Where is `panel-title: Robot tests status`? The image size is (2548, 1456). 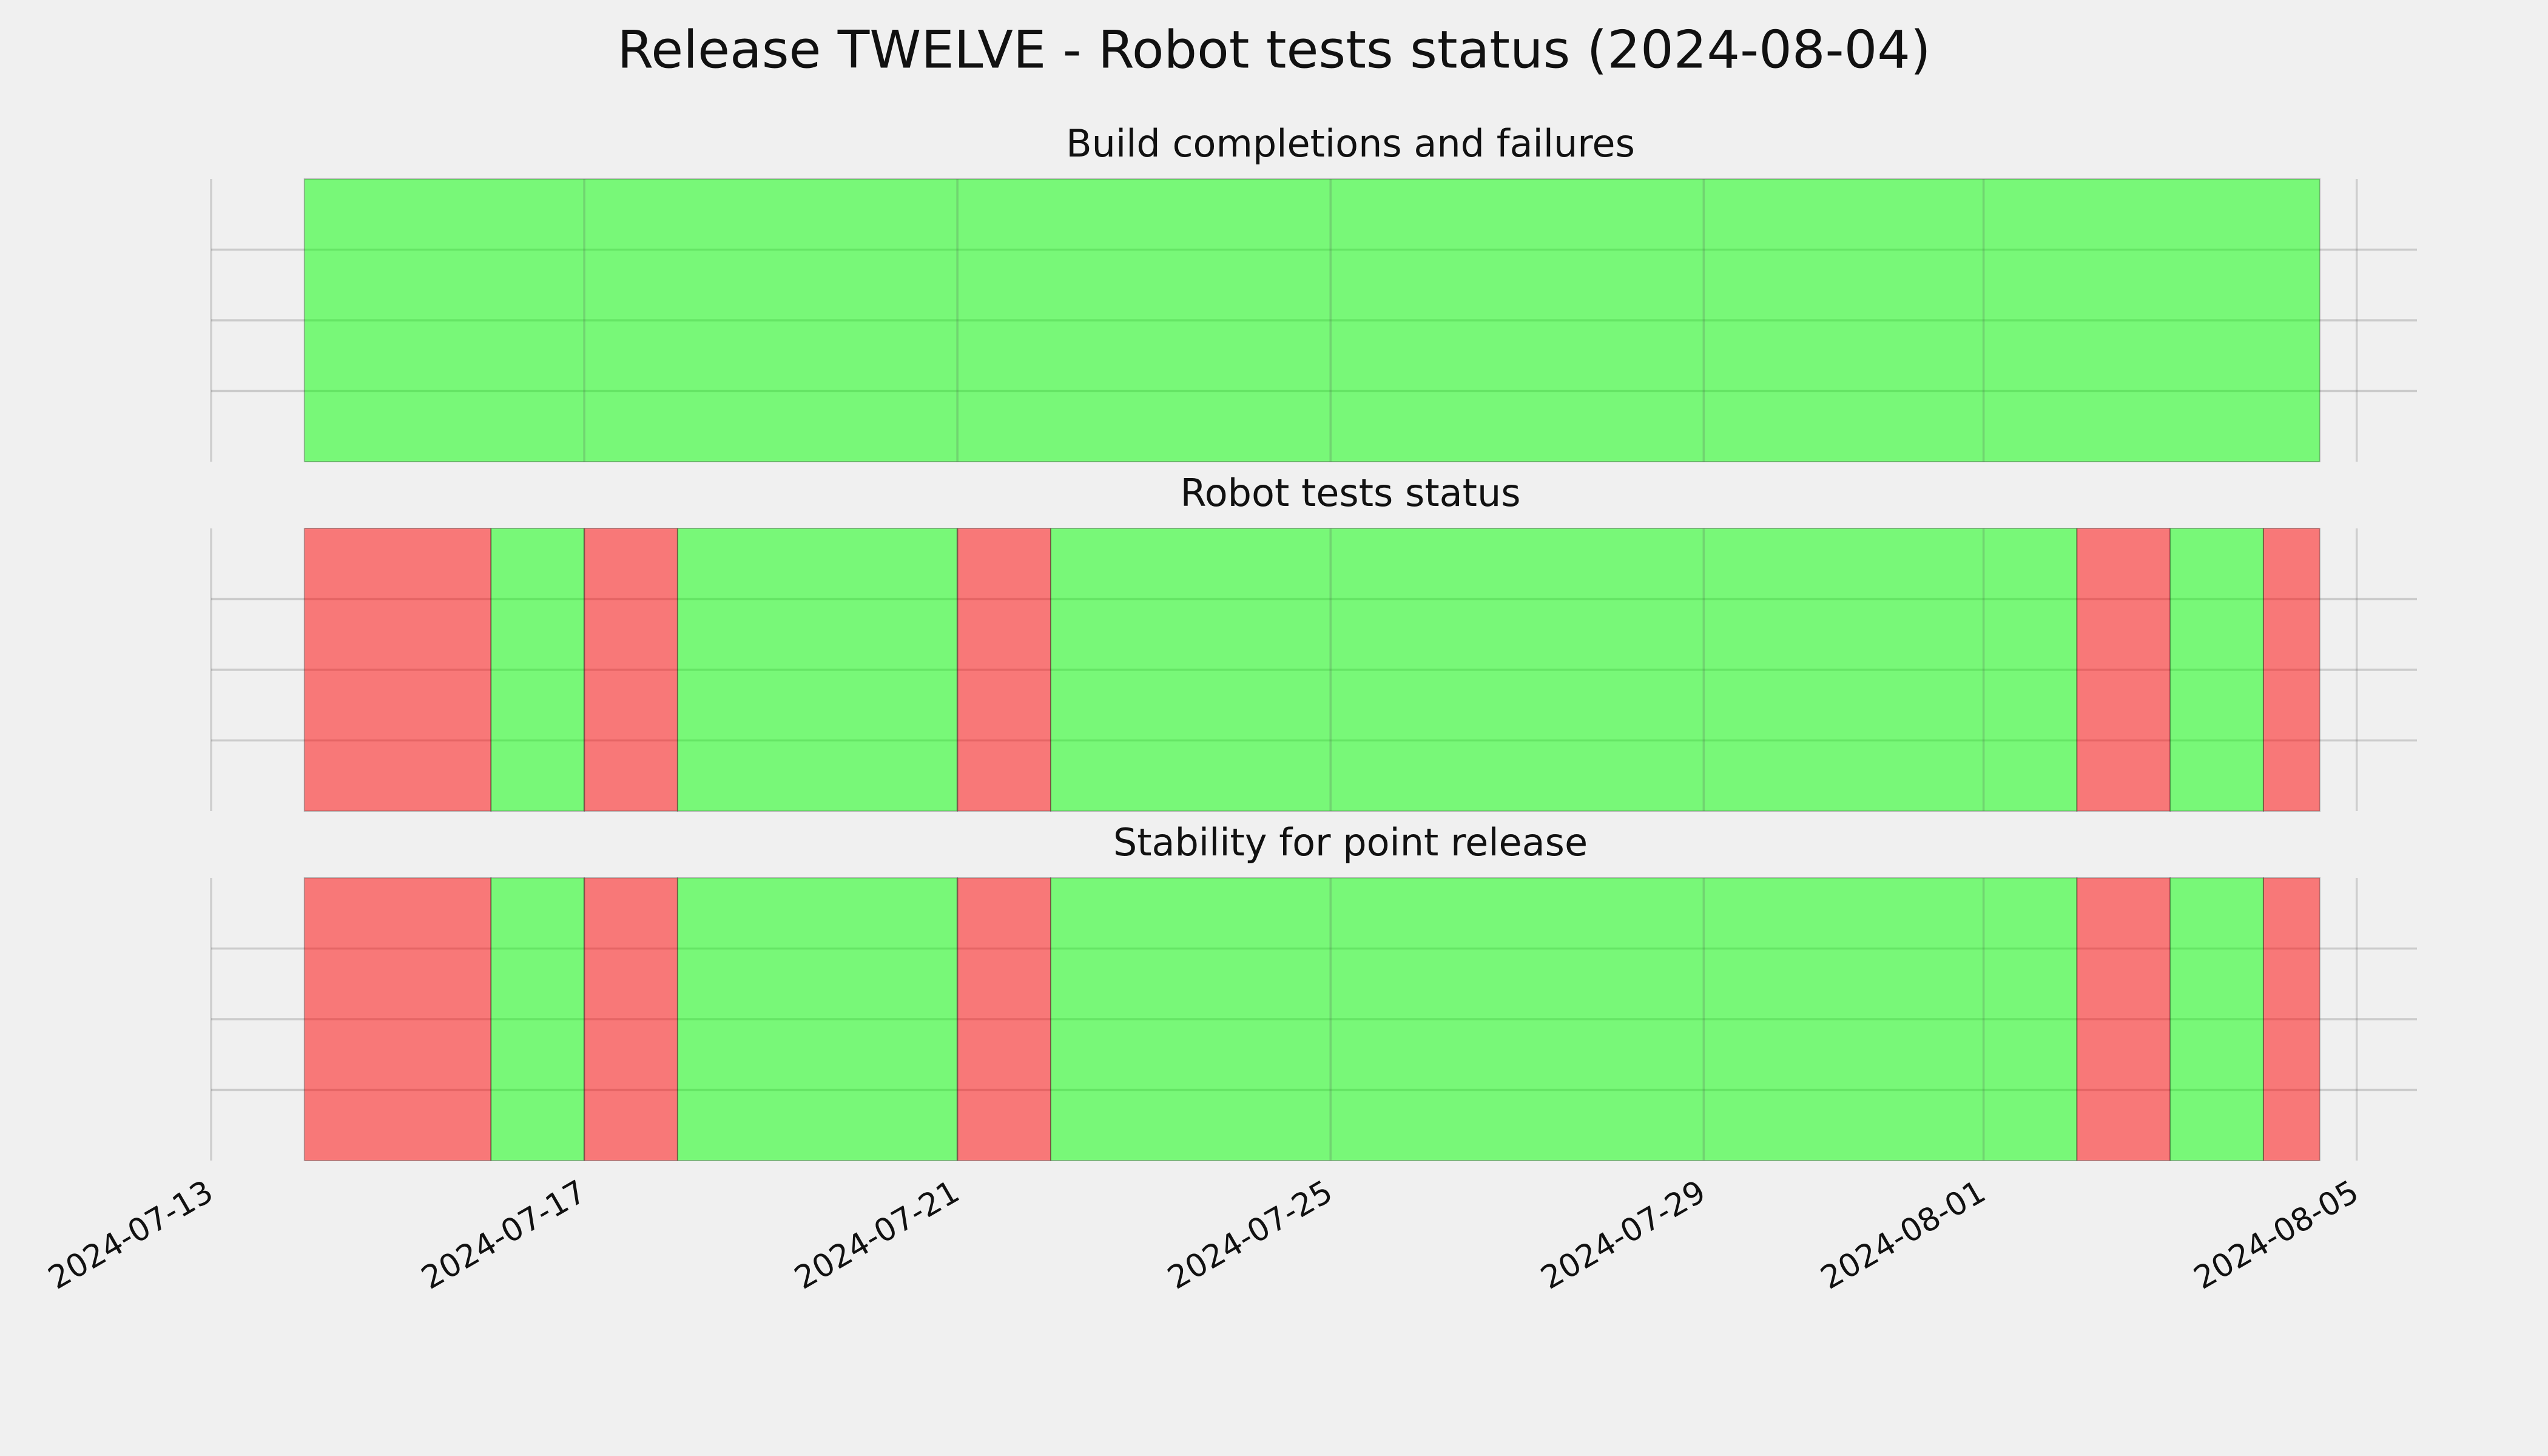
panel-title: Robot tests status is located at coordinates (1350, 493).